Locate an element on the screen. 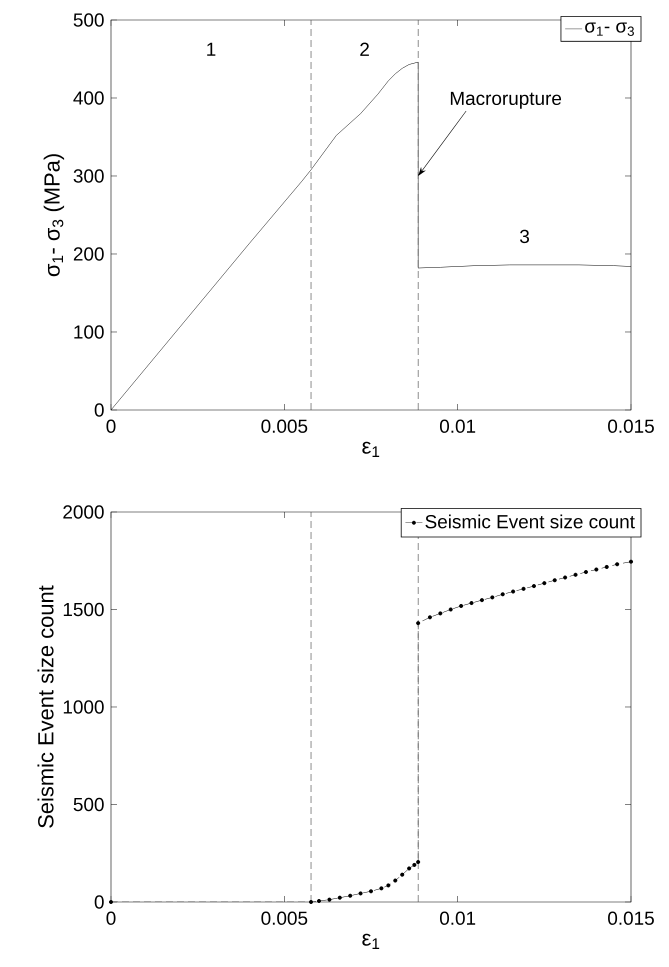 The height and width of the screenshot is (967, 669). y-tick-label: 2000 is located at coordinates (83, 512).